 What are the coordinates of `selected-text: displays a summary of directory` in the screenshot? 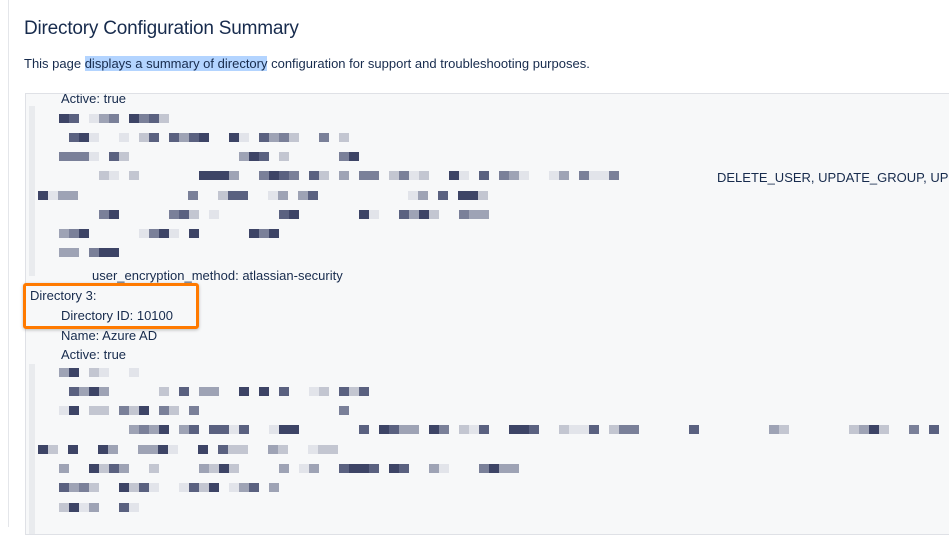 It's located at (176, 63).